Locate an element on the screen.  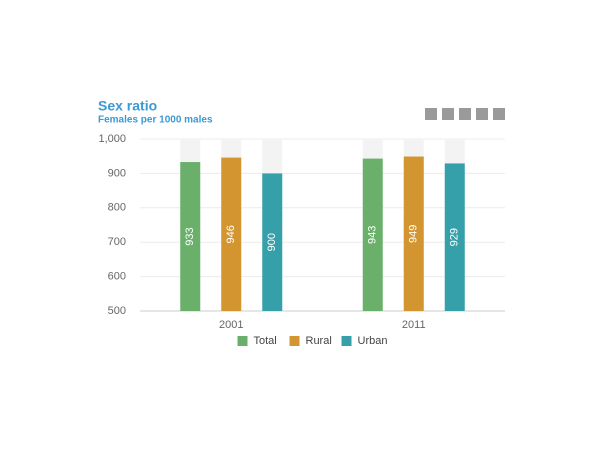
y-tick-label: 800 is located at coordinates (117, 208).